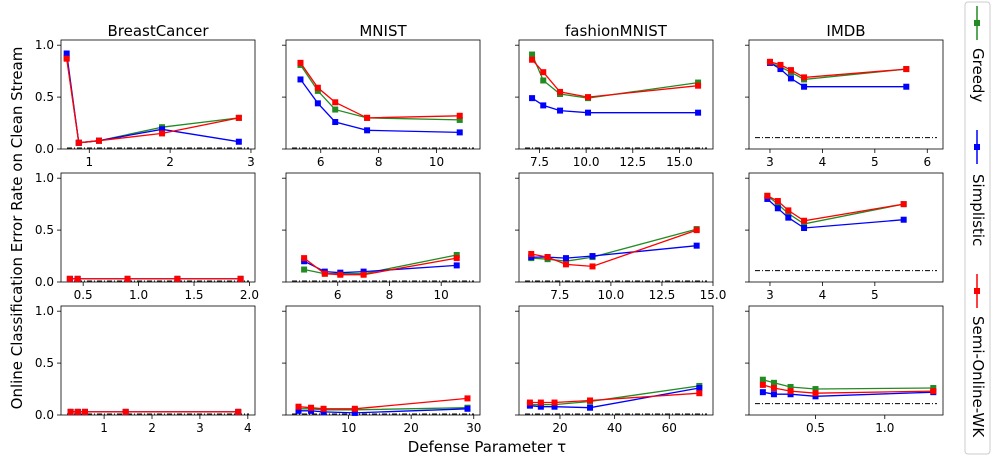  What do you see at coordinates (193, 295) in the screenshot?
I see `x-tick-label: 1.5` at bounding box center [193, 295].